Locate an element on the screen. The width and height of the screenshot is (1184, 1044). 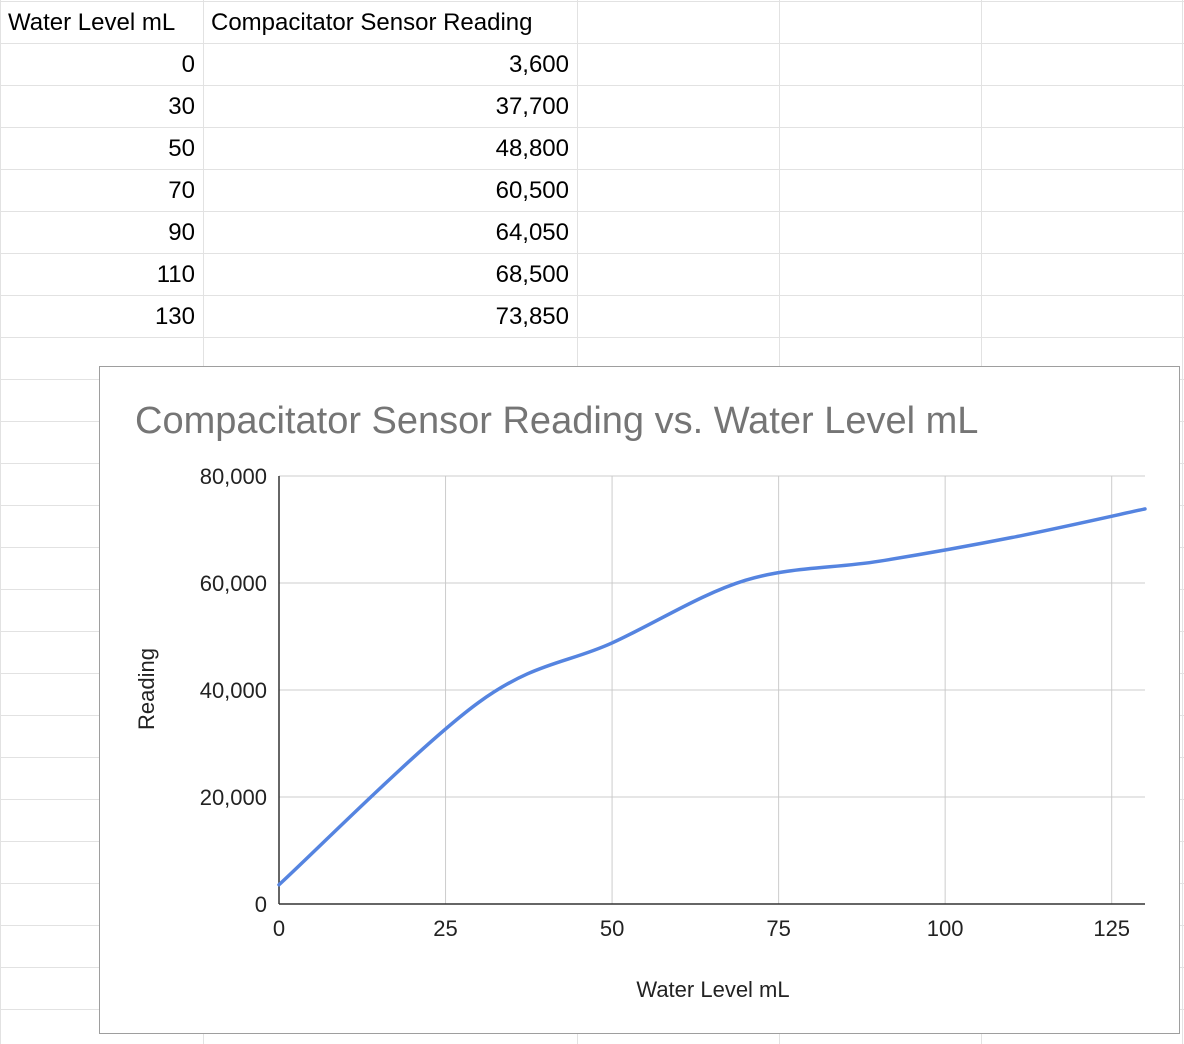
x-axis-title: Water Level mL is located at coordinates (712, 989).